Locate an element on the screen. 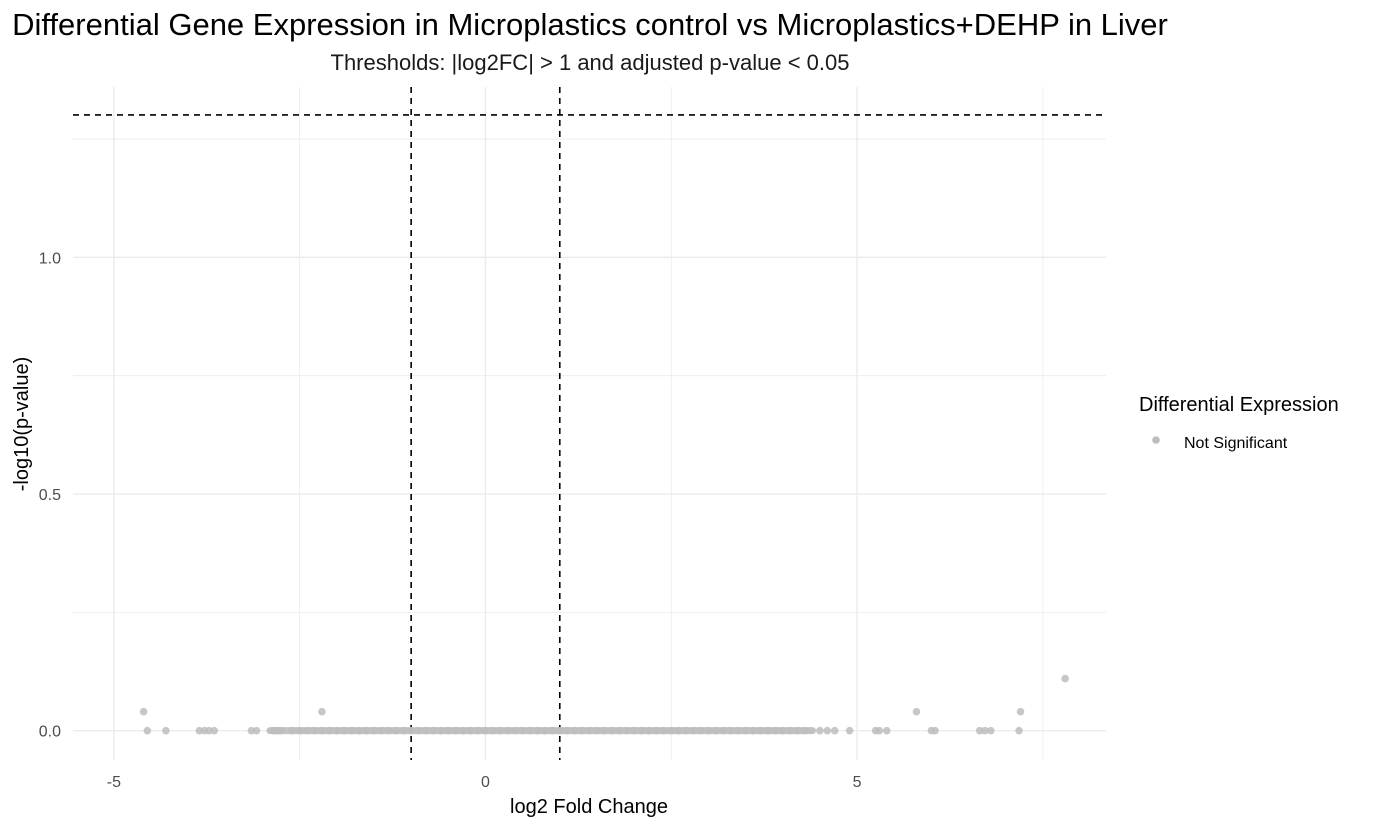 This screenshot has height=828, width=1378. data-points is located at coordinates (604, 704).